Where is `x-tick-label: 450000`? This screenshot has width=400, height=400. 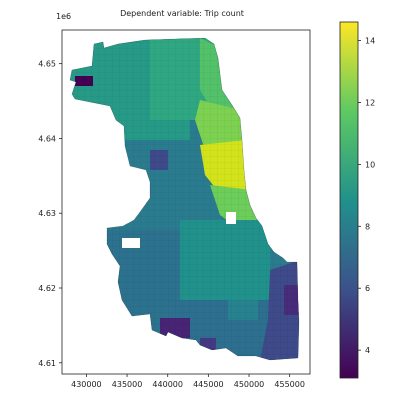
x-tick-label: 450000 is located at coordinates (249, 384).